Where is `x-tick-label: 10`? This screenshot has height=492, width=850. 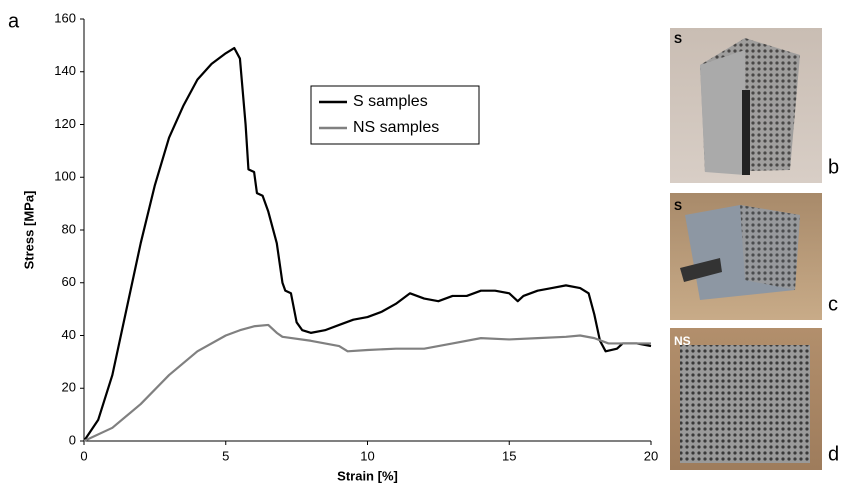
x-tick-label: 10 is located at coordinates (367, 455).